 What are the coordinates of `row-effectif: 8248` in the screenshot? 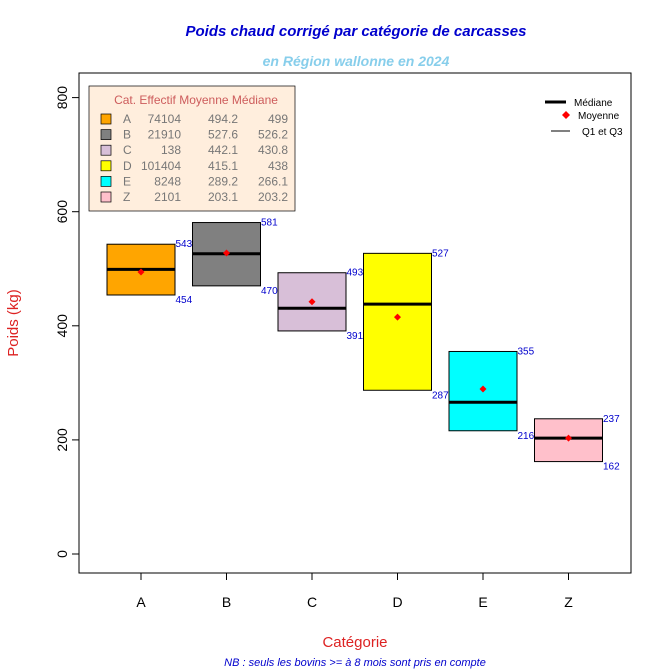 It's located at (167, 181).